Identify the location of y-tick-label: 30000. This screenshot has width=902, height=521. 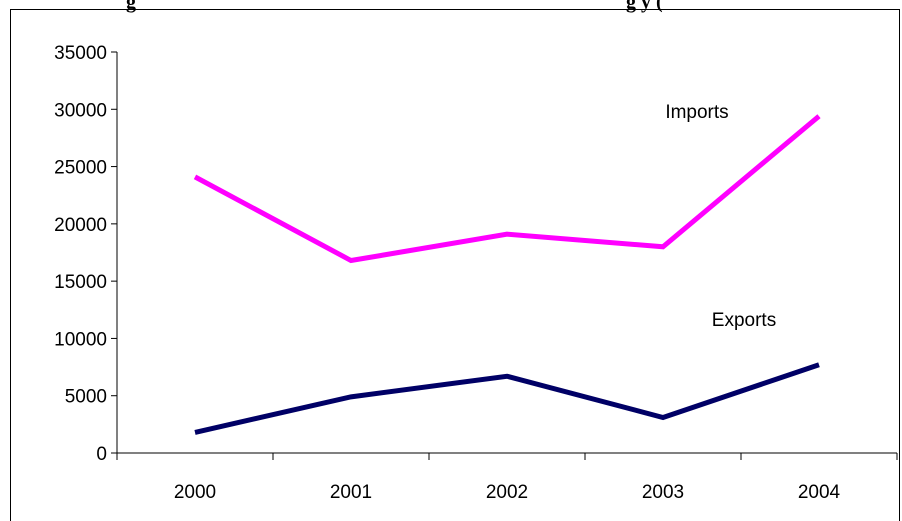
(80, 110).